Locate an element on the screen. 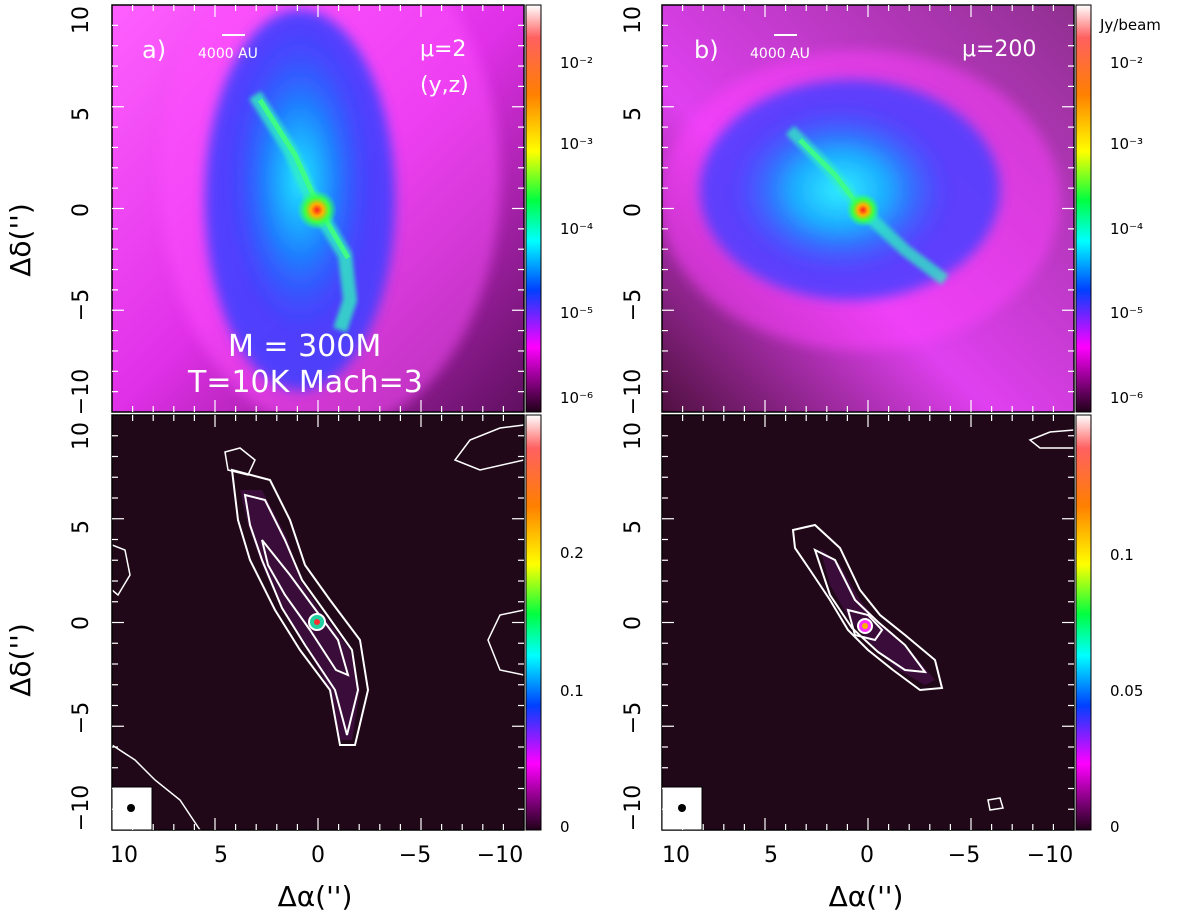  panel-a-cb-tick-1: 10⁻² is located at coordinates (576, 63).